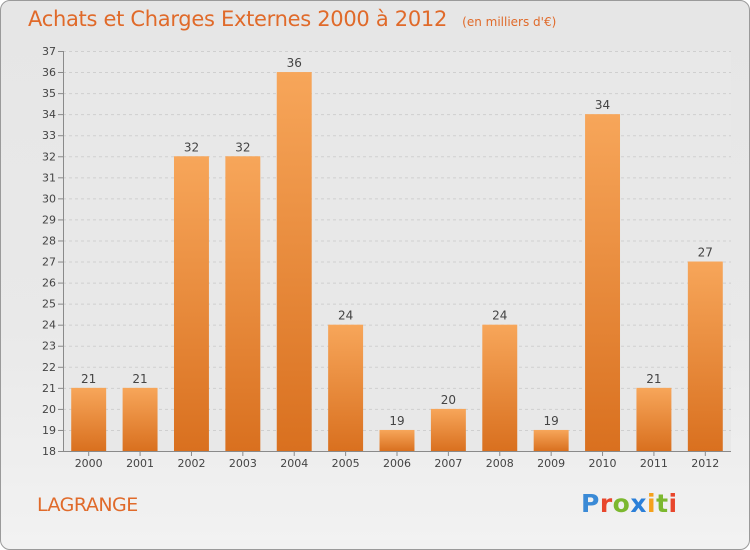 This screenshot has height=550, width=750. I want to click on data-label: 34, so click(602, 105).